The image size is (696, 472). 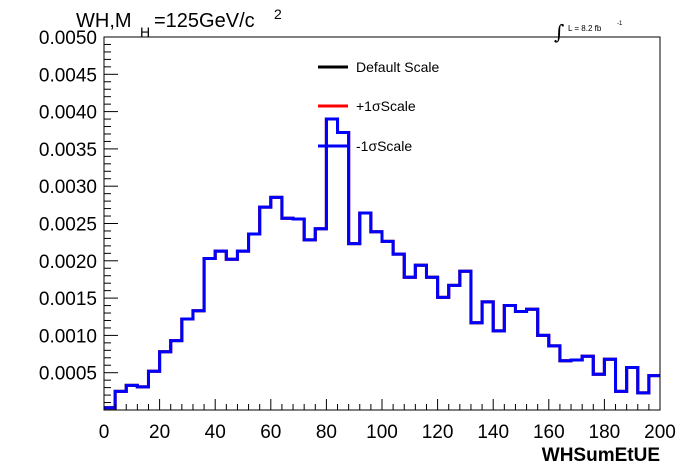 I want to click on x-tick-label: 160, so click(x=549, y=432).